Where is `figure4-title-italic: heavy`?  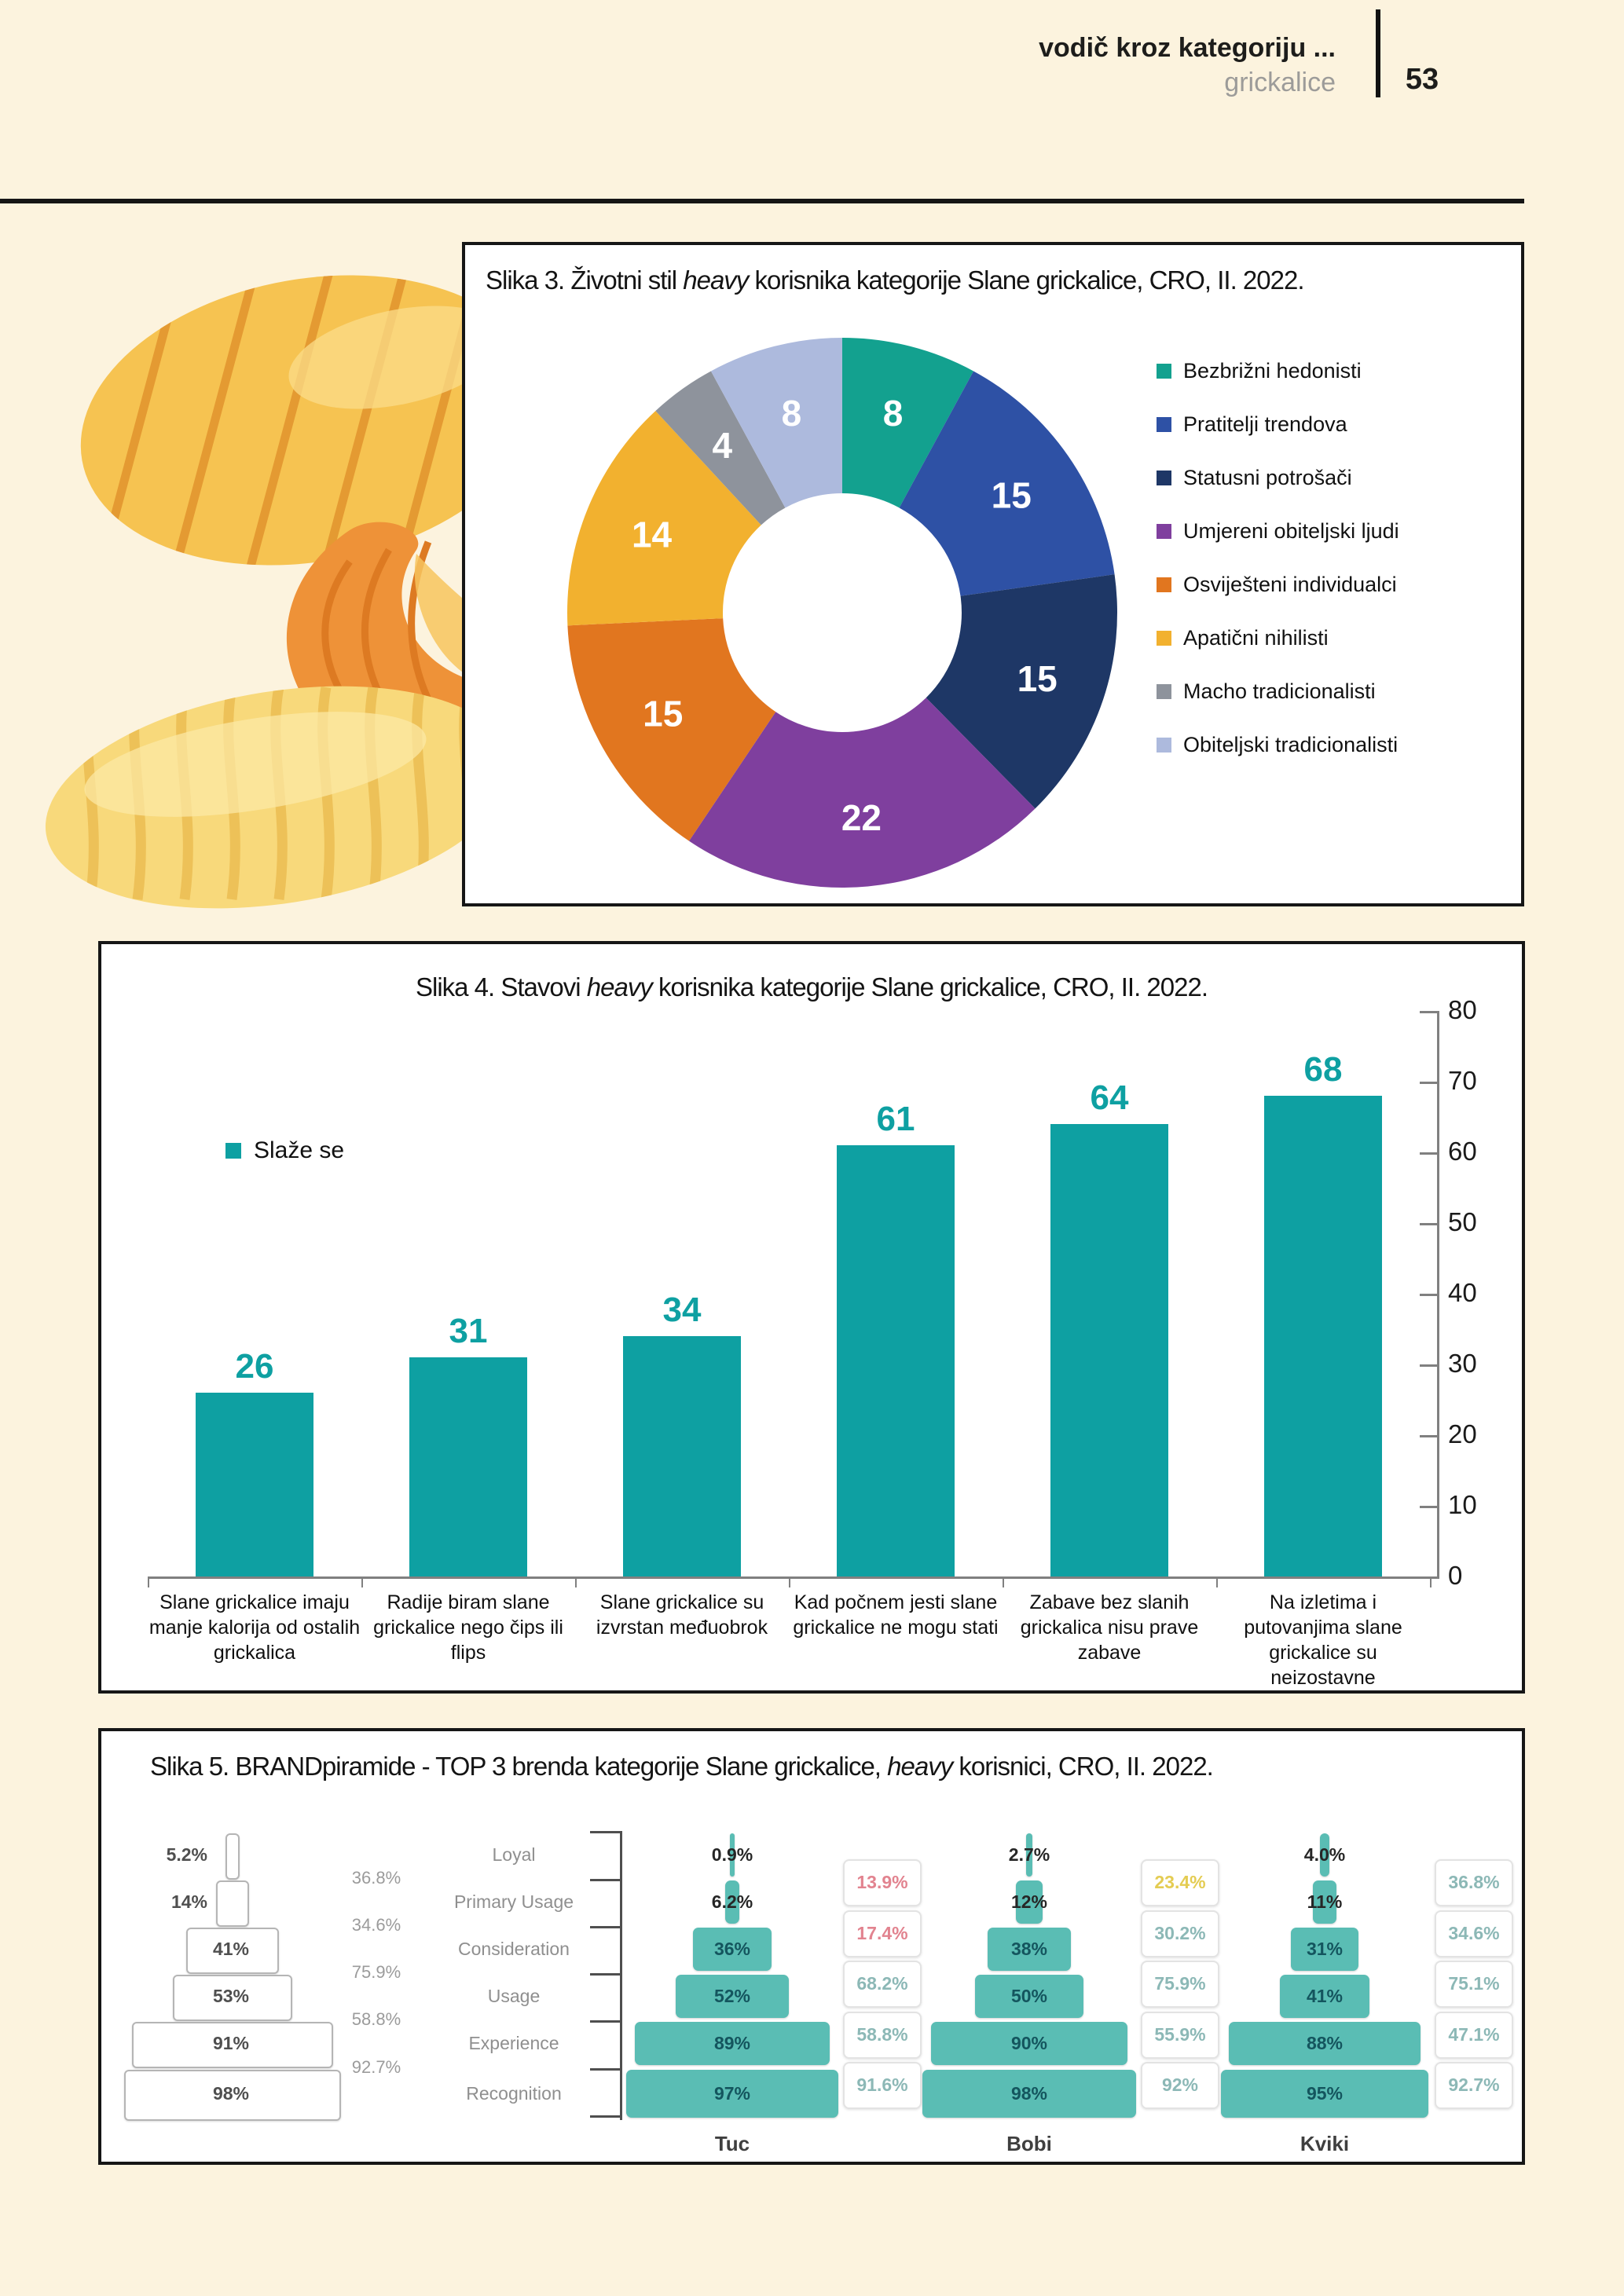 figure4-title-italic: heavy is located at coordinates (619, 987).